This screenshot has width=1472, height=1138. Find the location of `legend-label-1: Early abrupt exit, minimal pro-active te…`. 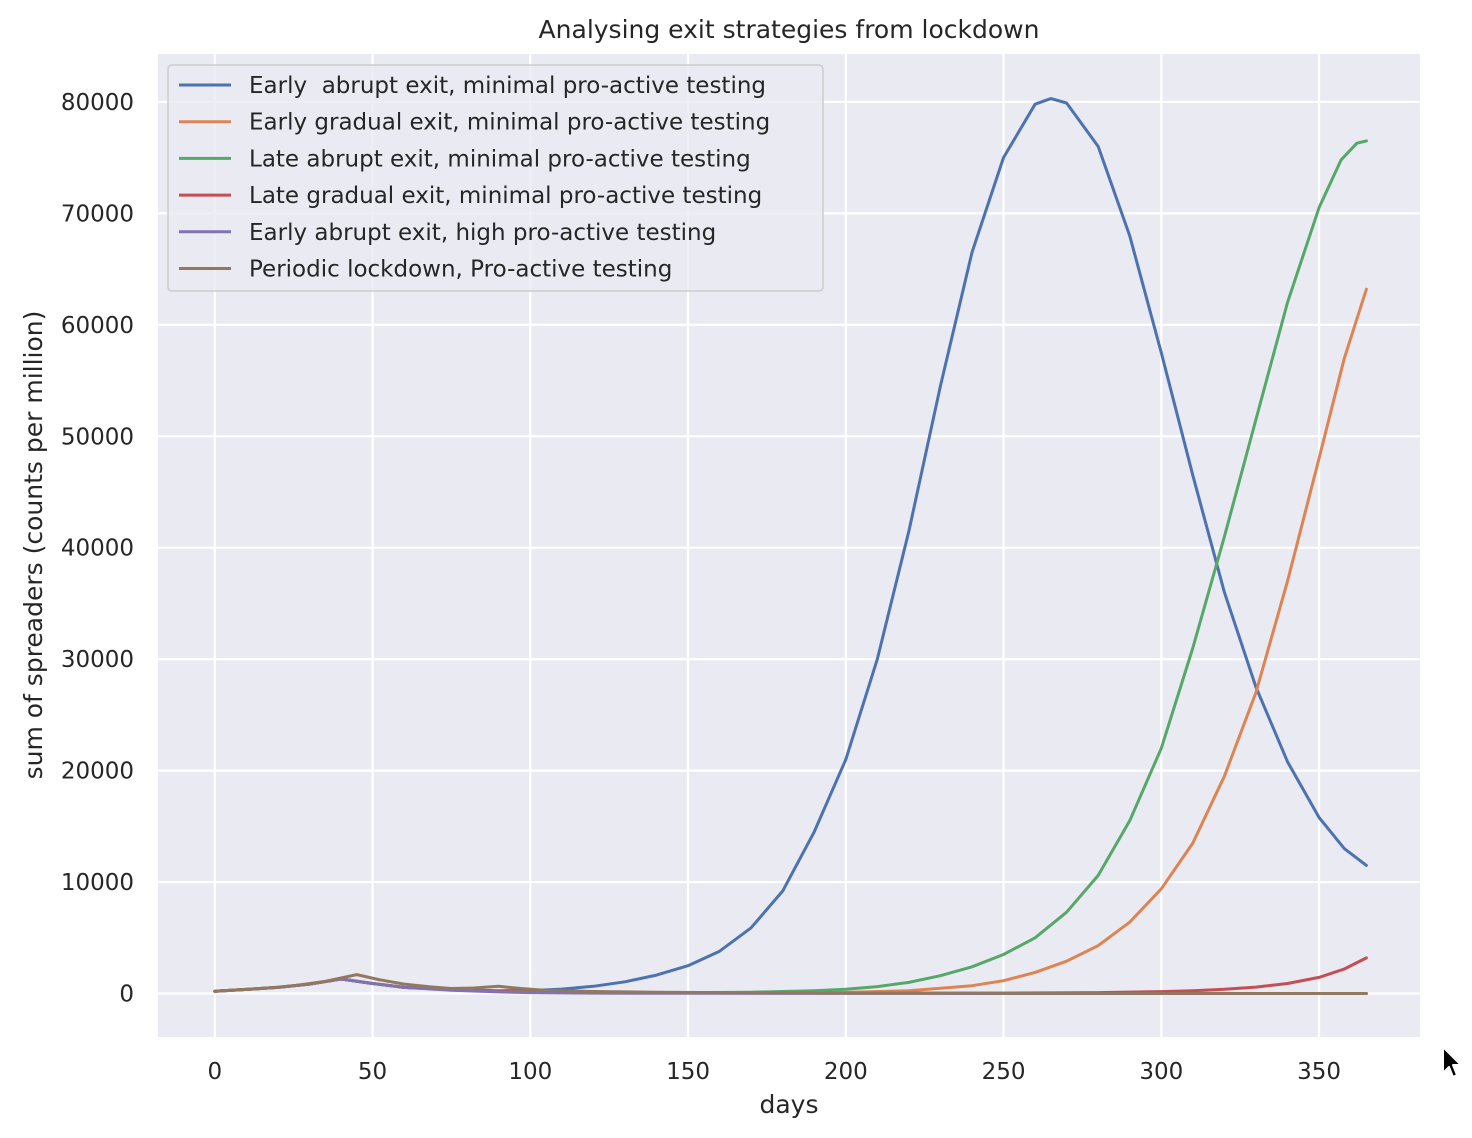

legend-label-1: Early abrupt exit, minimal pro-active te… is located at coordinates (507, 86).